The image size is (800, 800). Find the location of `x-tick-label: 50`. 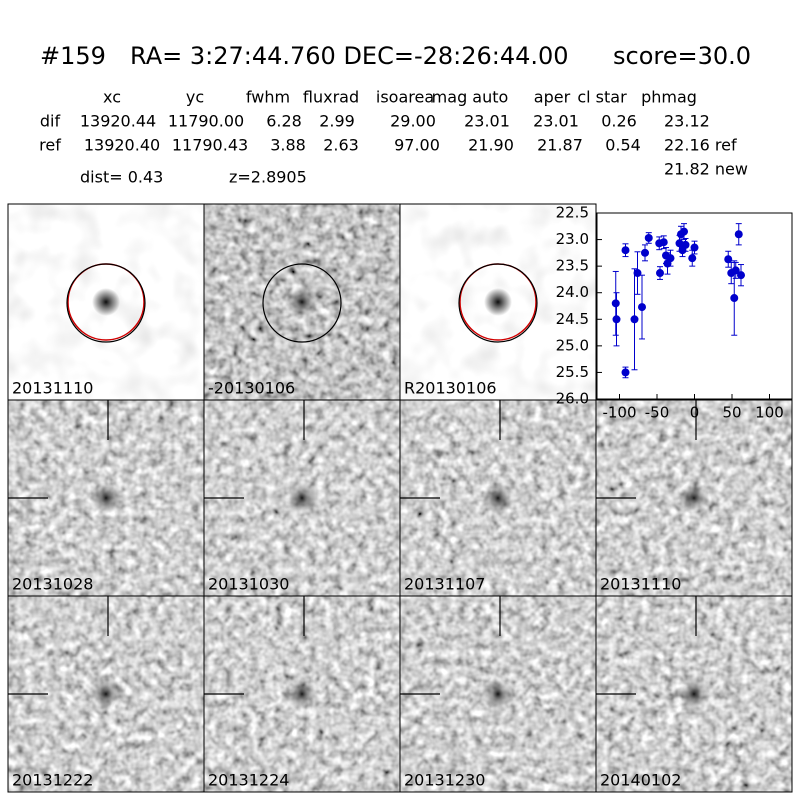

x-tick-label: 50 is located at coordinates (731, 413).